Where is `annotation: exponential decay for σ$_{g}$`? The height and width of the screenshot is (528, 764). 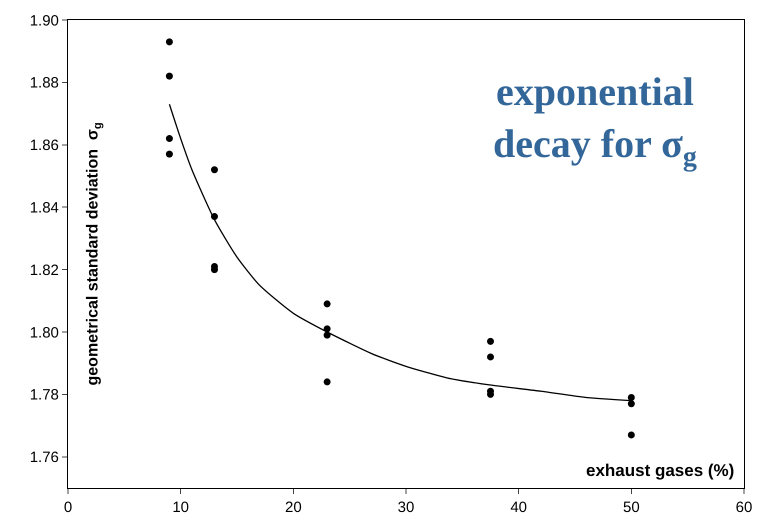 annotation: exponential decay for σ$_{g}$ is located at coordinates (595, 120).